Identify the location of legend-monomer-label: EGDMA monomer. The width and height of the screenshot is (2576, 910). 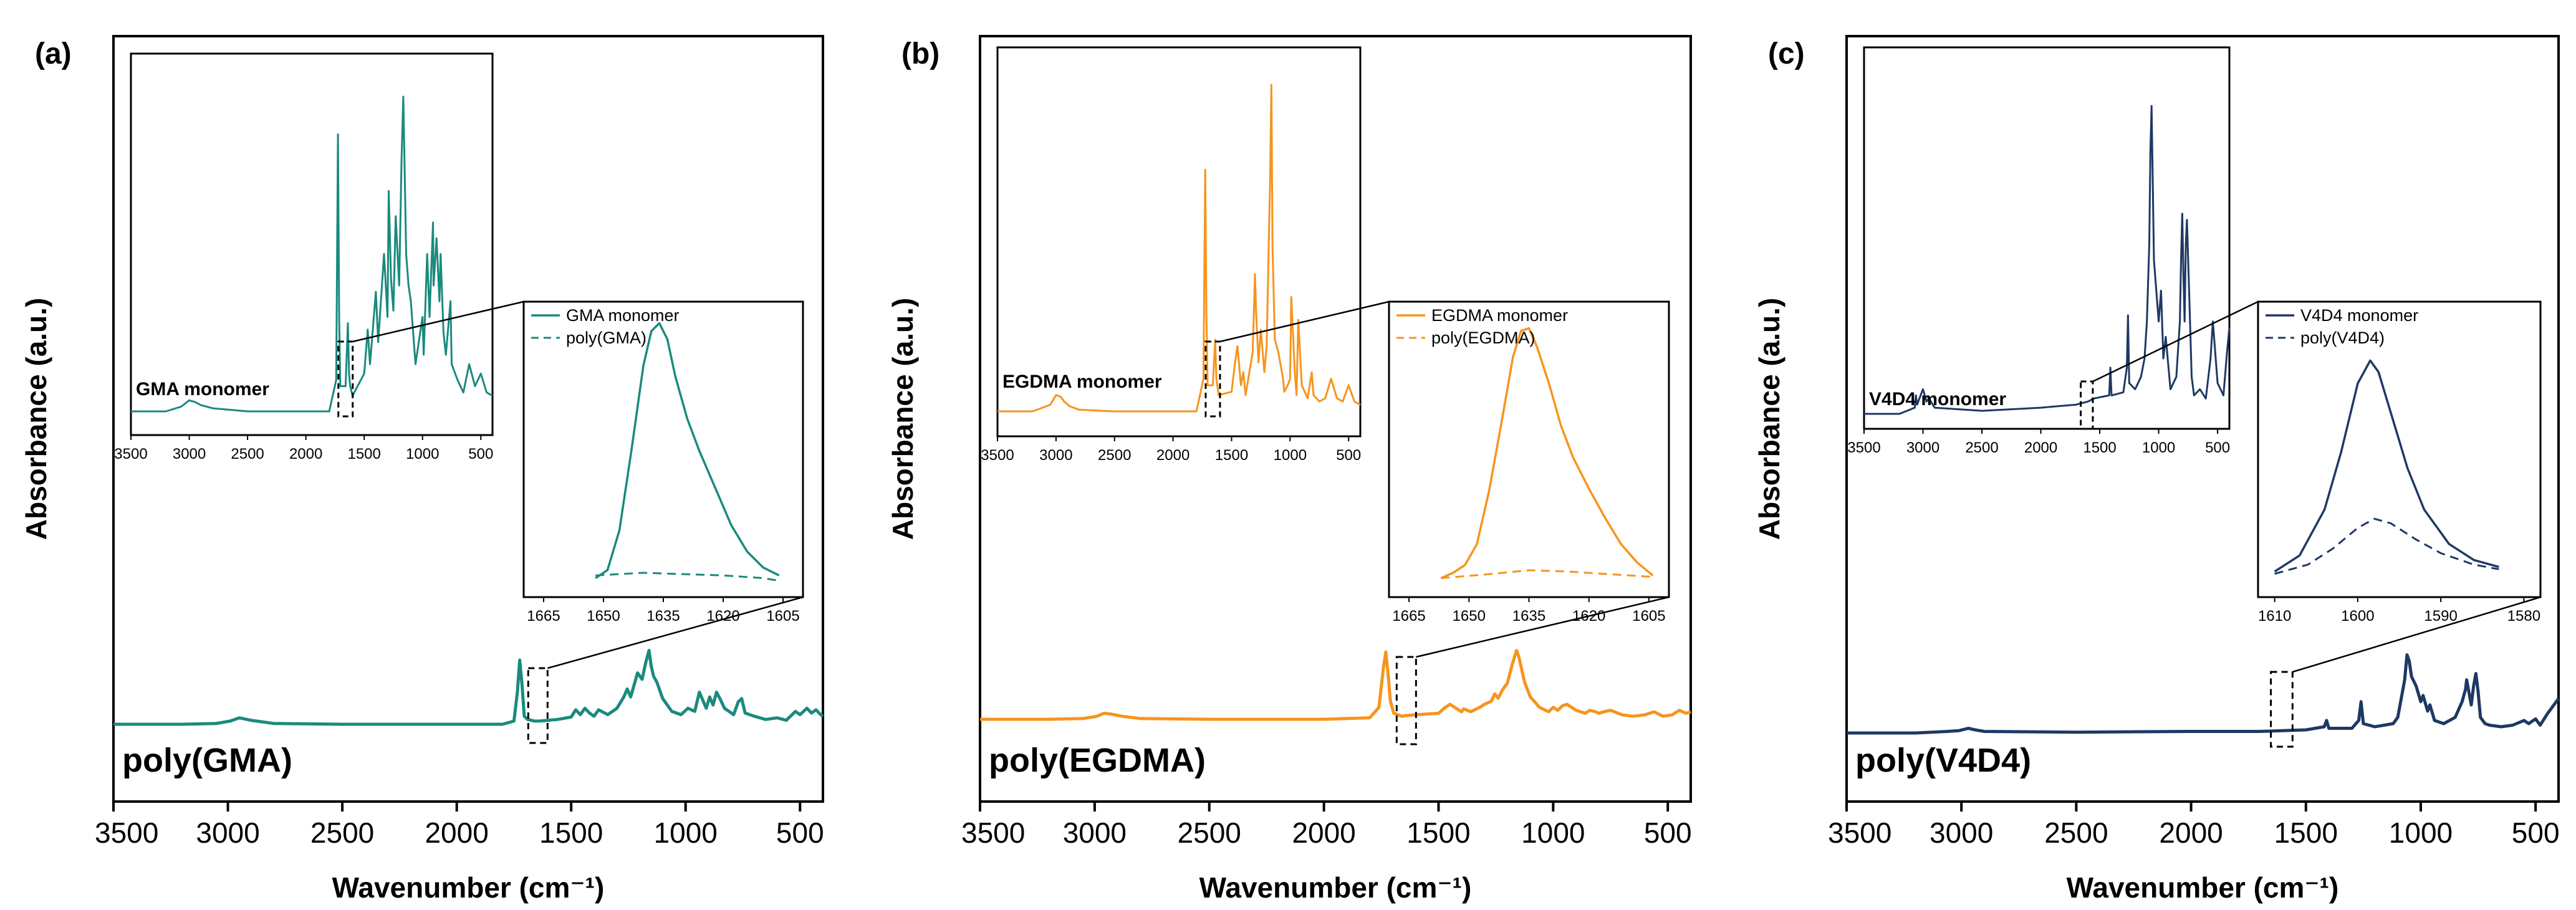
(1499, 316).